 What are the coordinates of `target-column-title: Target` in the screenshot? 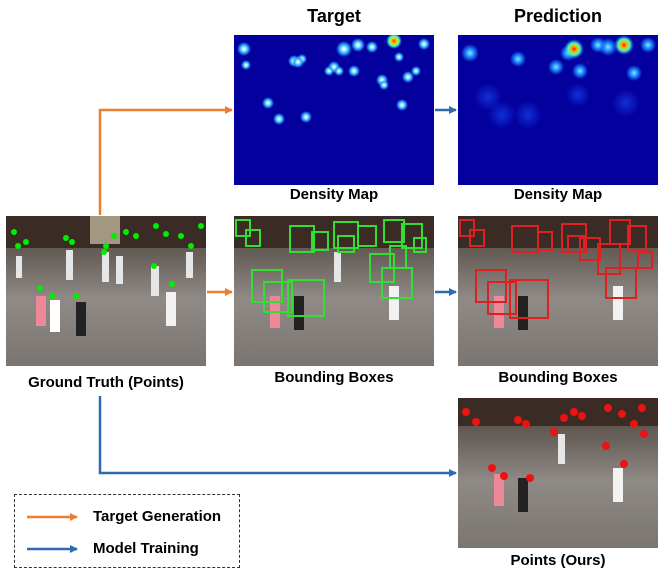 It's located at (334, 16).